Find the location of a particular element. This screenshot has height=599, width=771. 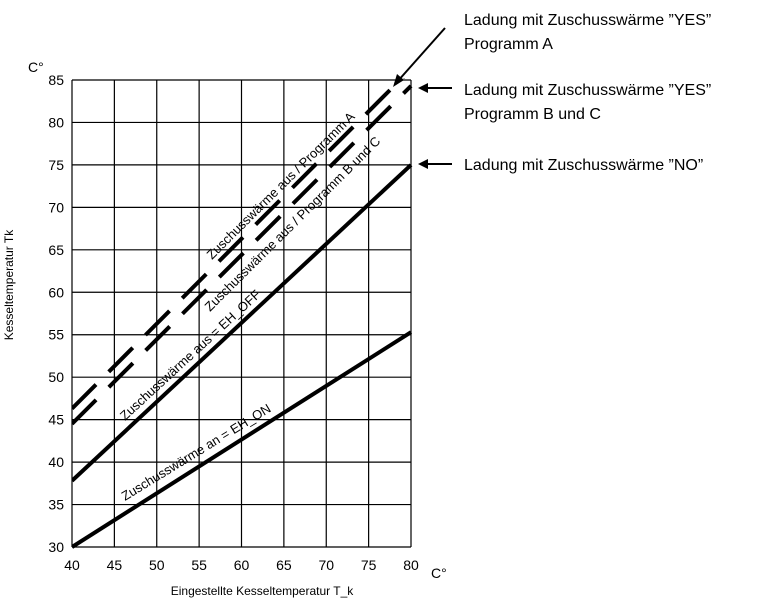

curve-label-program-bc: Zuschusswärme aus / Programm B und C is located at coordinates (293, 223).